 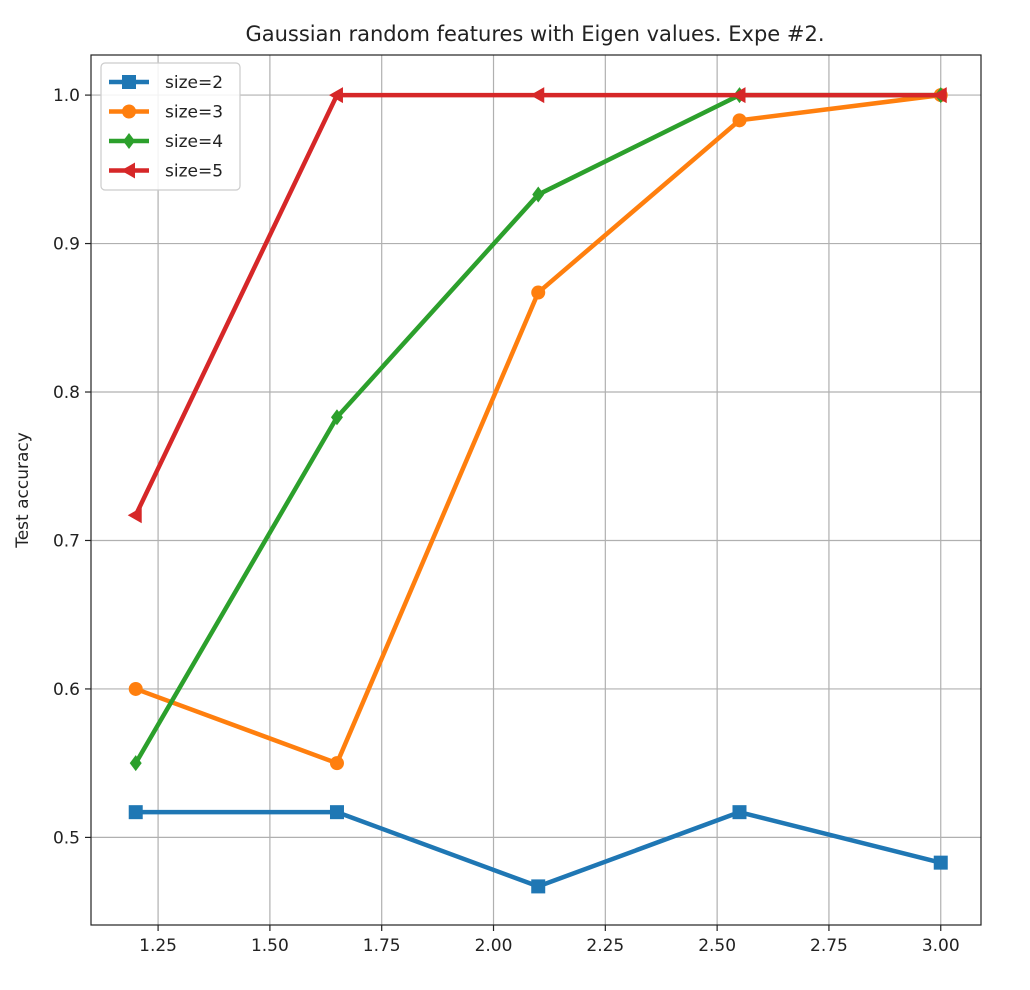 I want to click on y-tick-label: 0.7, so click(x=66, y=541).